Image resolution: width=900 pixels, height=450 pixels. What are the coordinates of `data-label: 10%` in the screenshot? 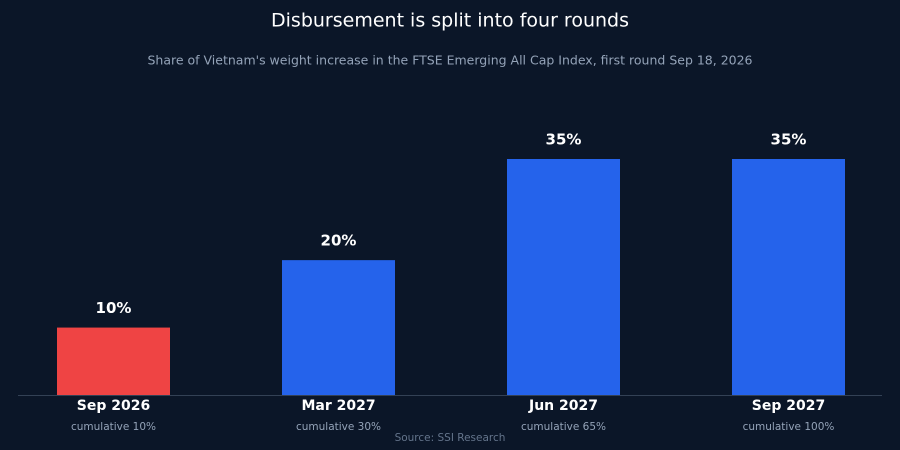 It's located at (114, 308).